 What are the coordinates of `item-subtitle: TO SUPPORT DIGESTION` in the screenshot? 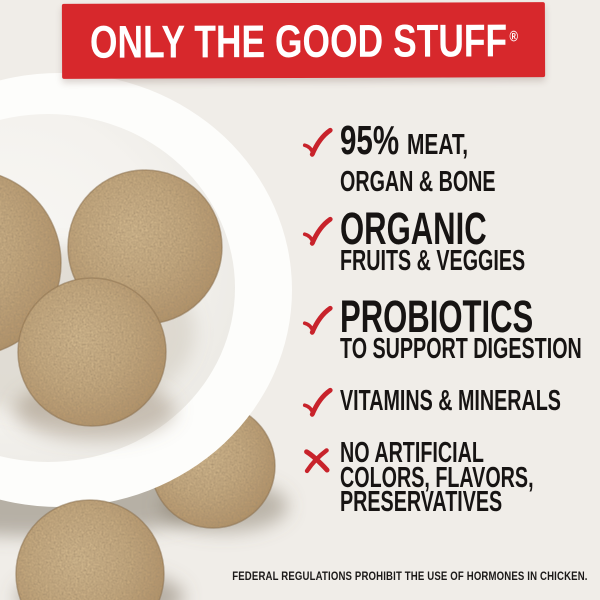 It's located at (461, 349).